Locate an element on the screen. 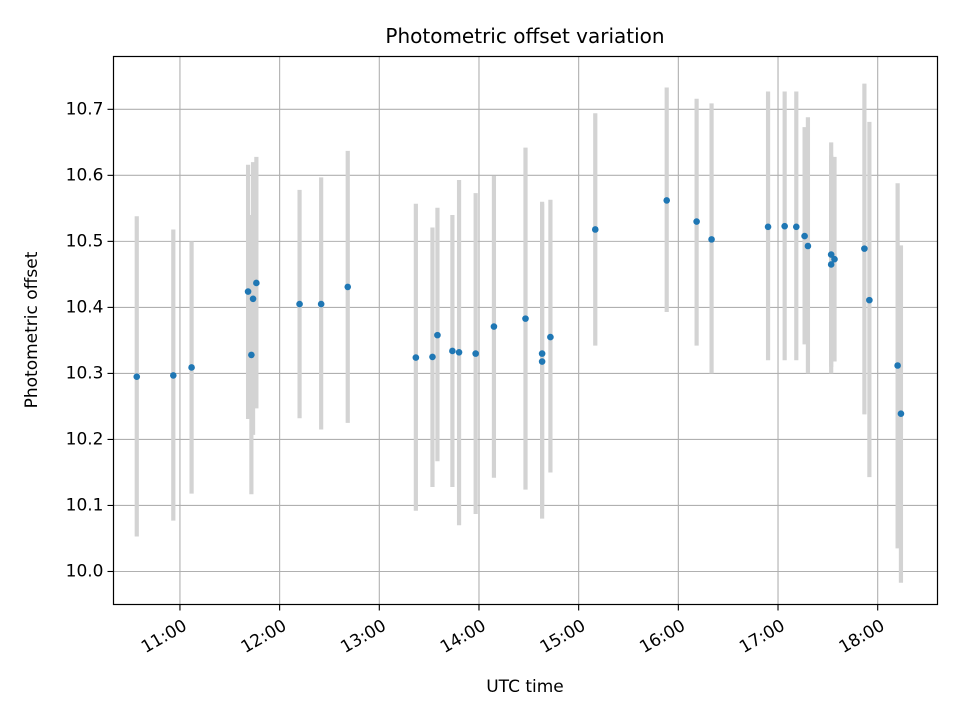 This screenshot has height=720, width=960. x-tick-label: 17:00 is located at coordinates (762, 637).